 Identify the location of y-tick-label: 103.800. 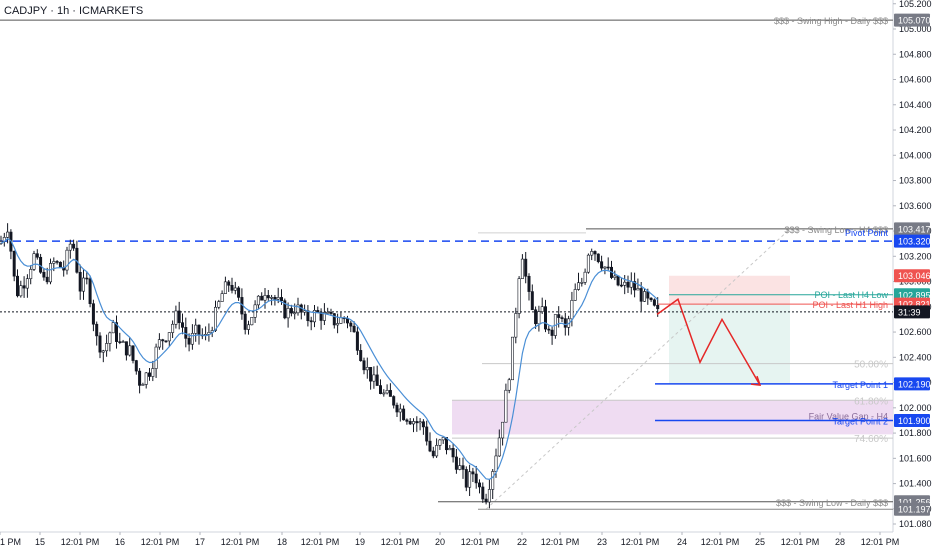
(915, 181).